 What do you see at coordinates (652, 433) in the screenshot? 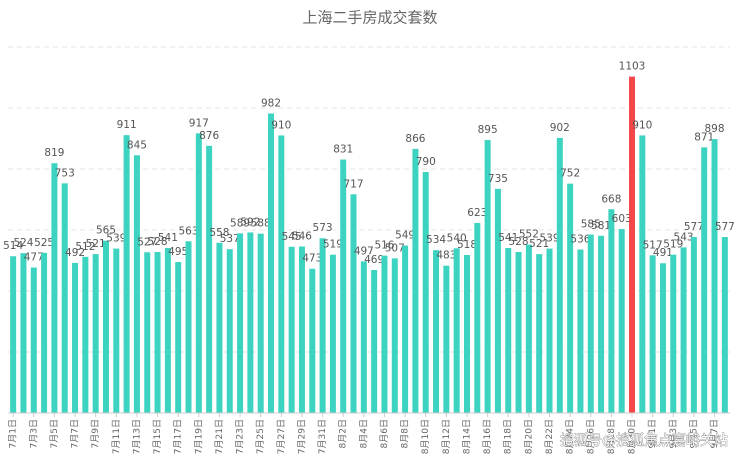
I see `x-tick-label: 9月1日` at bounding box center [652, 433].